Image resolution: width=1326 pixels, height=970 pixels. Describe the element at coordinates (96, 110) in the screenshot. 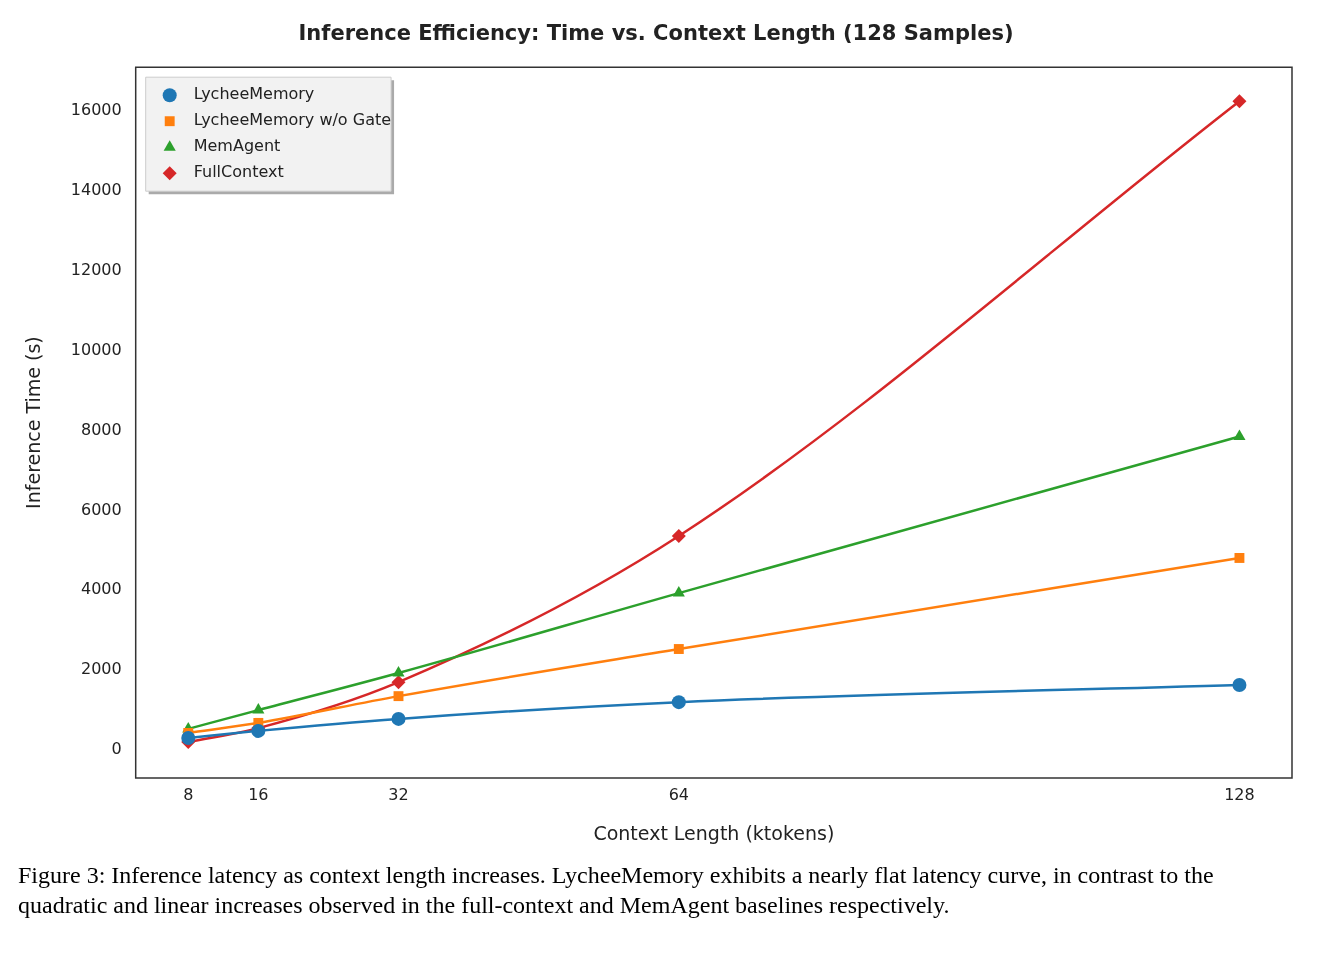

I see `y-tick-label: 16000` at that location.